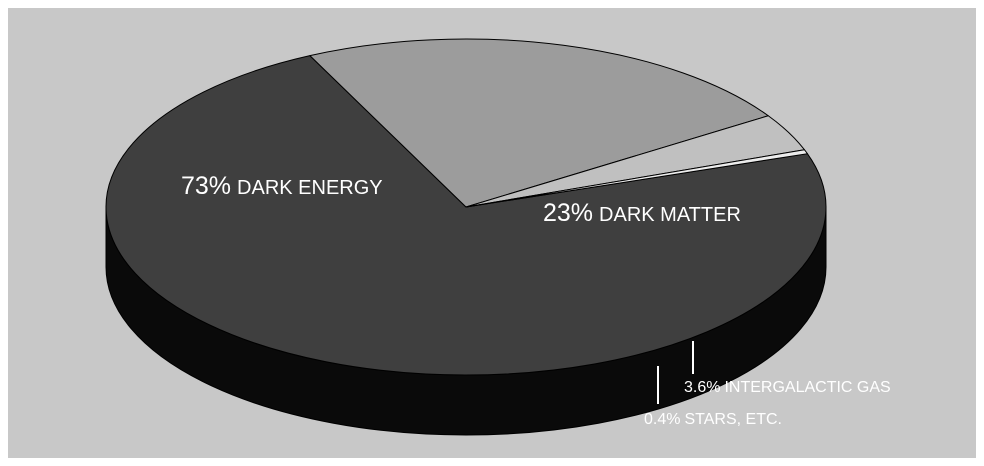 This screenshot has width=984, height=466. I want to click on pie-slice-stars-etc, so click(636, 178).